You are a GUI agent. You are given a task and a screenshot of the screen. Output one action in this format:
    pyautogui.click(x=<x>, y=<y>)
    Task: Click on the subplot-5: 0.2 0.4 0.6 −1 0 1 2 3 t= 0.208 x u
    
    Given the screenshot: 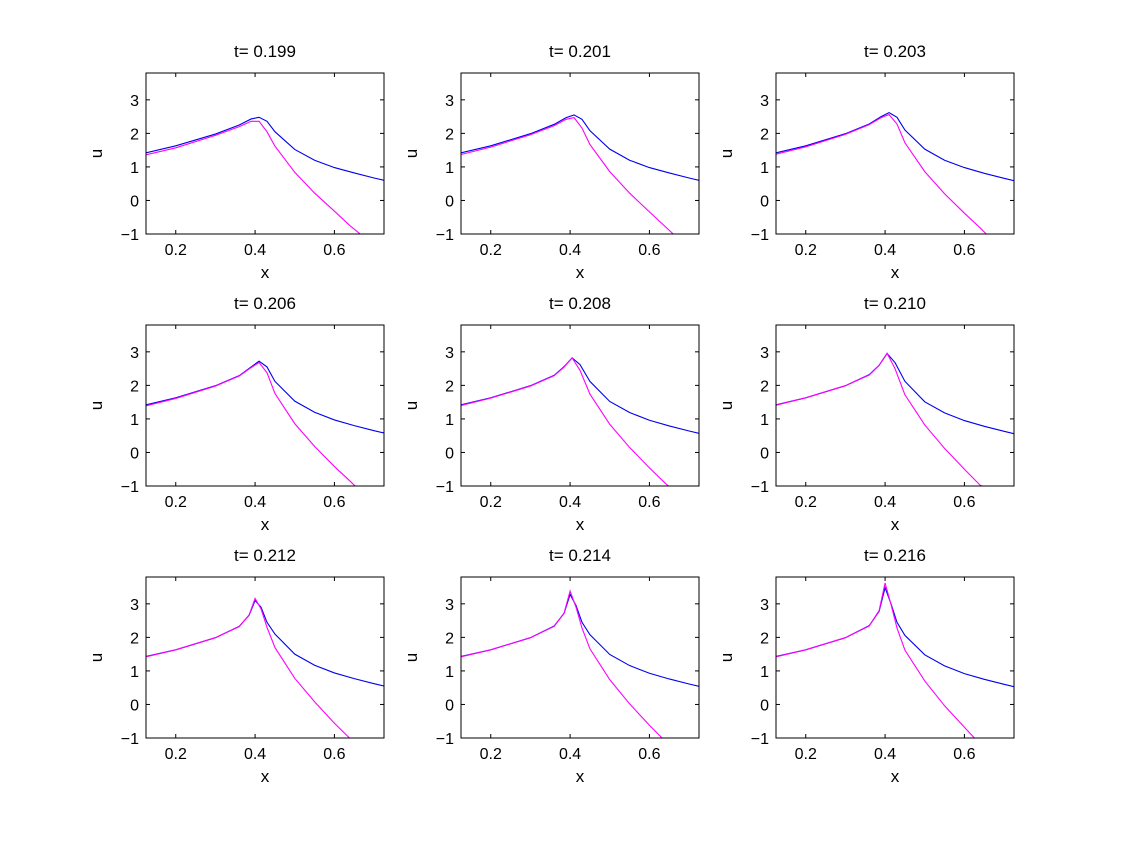 What is the action you would take?
    pyautogui.click(x=551, y=414)
    